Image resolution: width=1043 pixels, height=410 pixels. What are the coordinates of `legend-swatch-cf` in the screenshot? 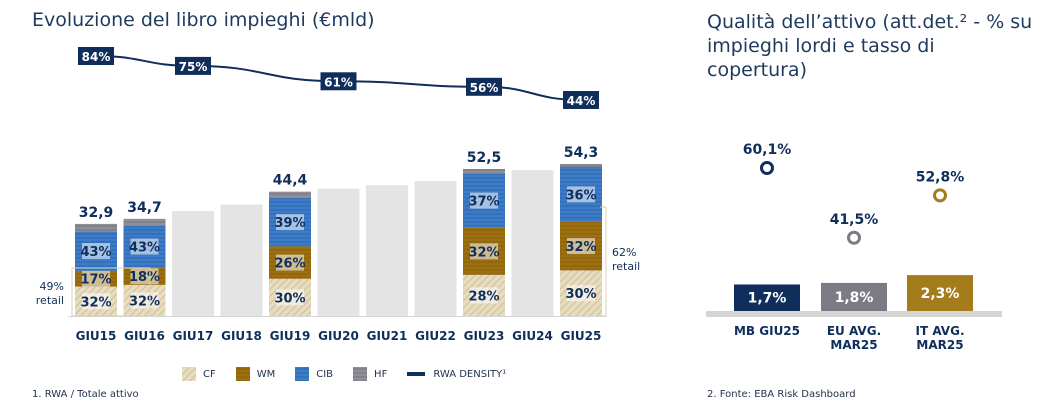 It's located at (189, 374).